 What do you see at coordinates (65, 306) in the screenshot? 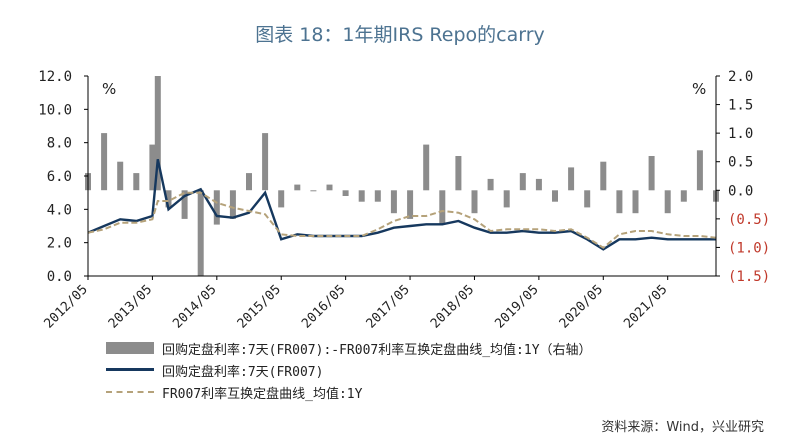
I see `x-tick-label: 2012/05` at bounding box center [65, 306].